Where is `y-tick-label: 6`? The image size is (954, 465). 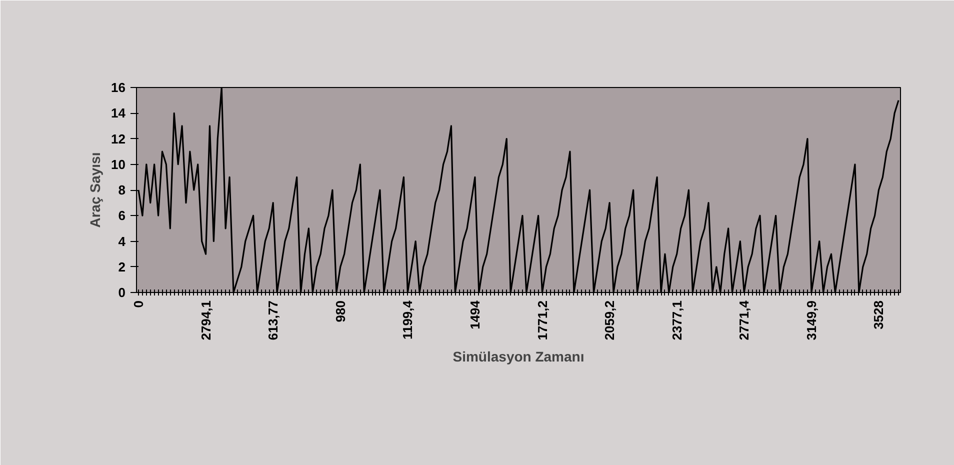 y-tick-label: 6 is located at coordinates (122, 216).